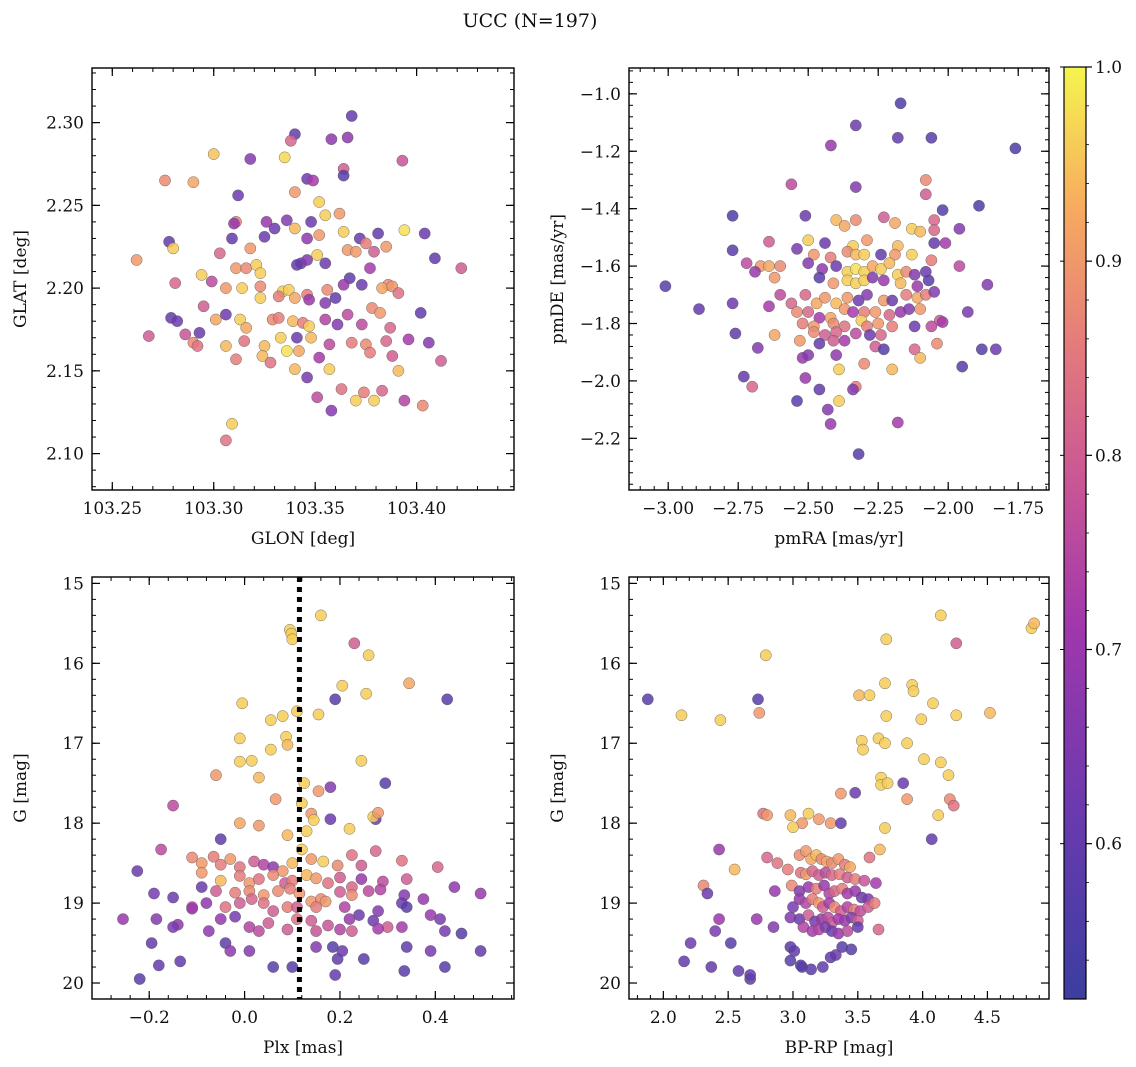 This screenshot has width=1136, height=1067. I want to click on colorbar-gradient, so click(1075, 533).